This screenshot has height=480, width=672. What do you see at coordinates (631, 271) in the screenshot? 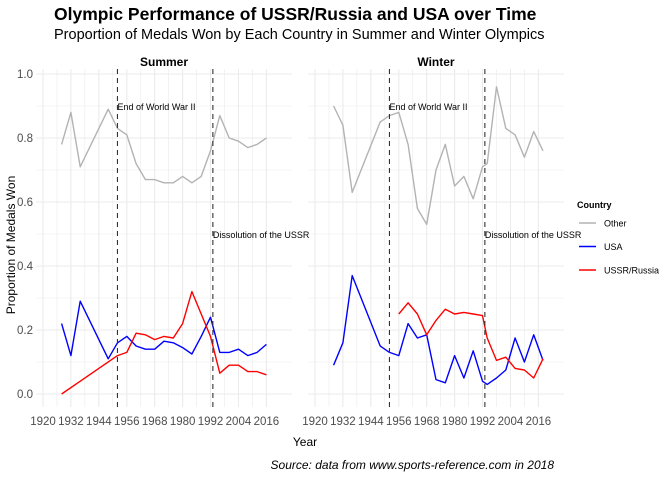
I see `legend-label-ussr-russia: USSR/Russia` at bounding box center [631, 271].